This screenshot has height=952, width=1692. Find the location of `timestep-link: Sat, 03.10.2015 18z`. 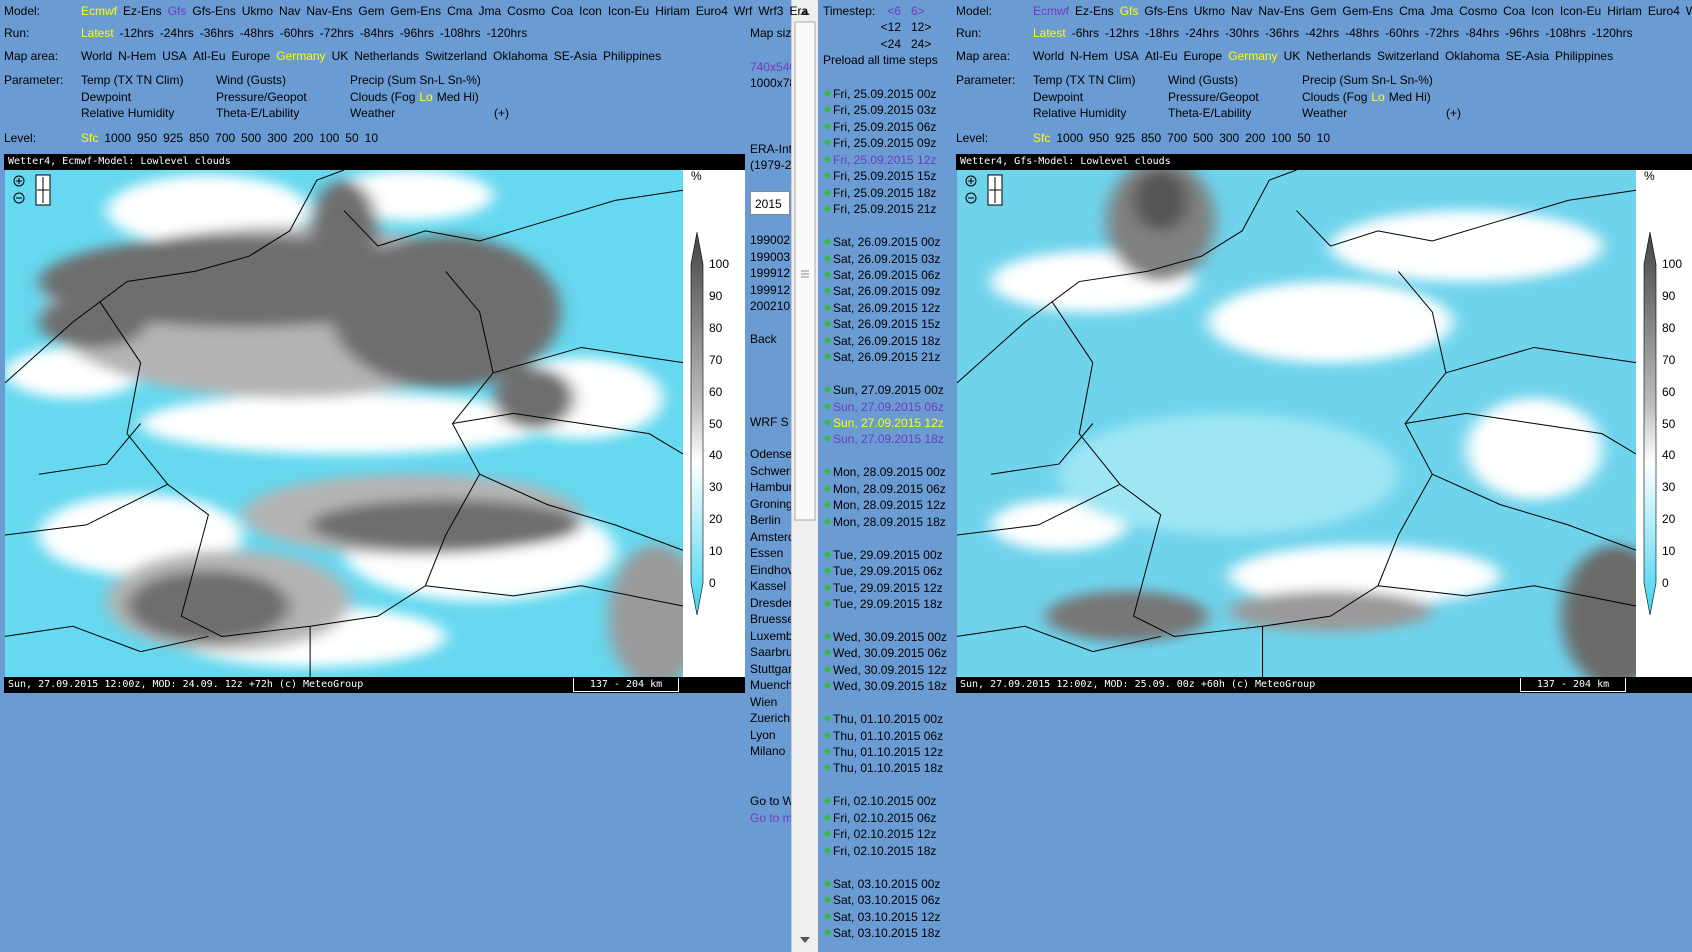

timestep-link: Sat, 03.10.2015 18z is located at coordinates (887, 932).